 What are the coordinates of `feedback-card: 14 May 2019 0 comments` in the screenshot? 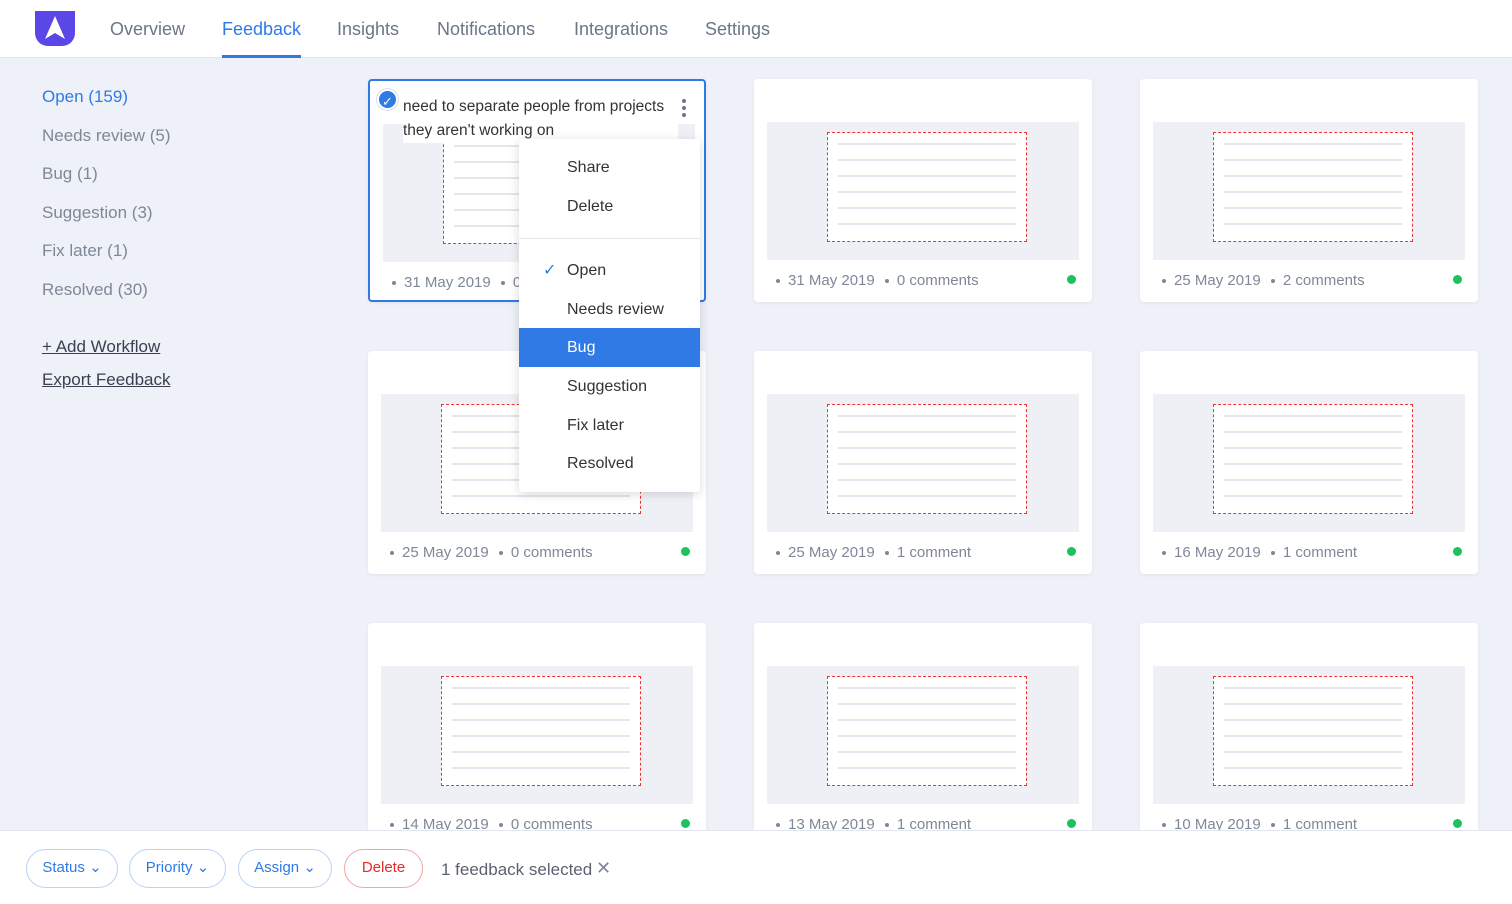 It's located at (537, 734).